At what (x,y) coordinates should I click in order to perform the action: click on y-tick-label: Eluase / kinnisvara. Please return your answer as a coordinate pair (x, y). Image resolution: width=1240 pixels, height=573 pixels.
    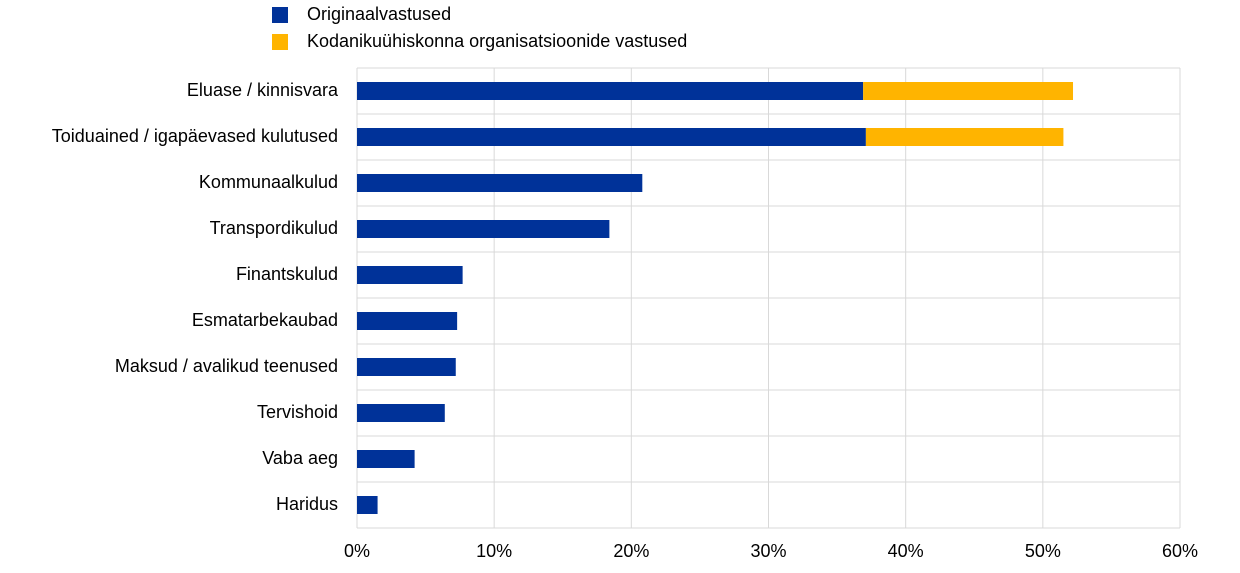
    Looking at the image, I should click on (263, 90).